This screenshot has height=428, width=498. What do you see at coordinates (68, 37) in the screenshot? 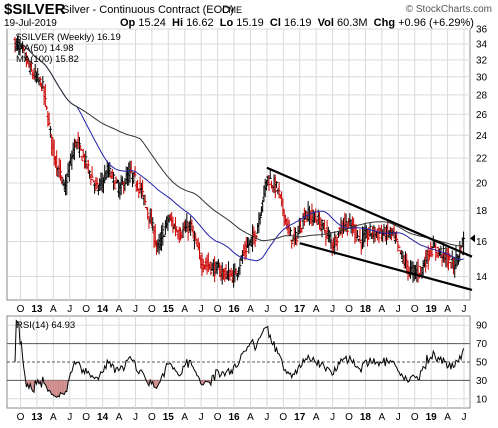
I see `legend-price-label: $SILVER (Weekly) 16.19` at bounding box center [68, 37].